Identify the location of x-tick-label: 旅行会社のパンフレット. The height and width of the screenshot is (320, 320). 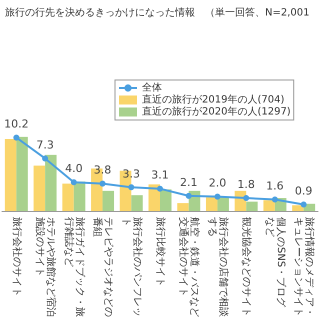
(132, 267).